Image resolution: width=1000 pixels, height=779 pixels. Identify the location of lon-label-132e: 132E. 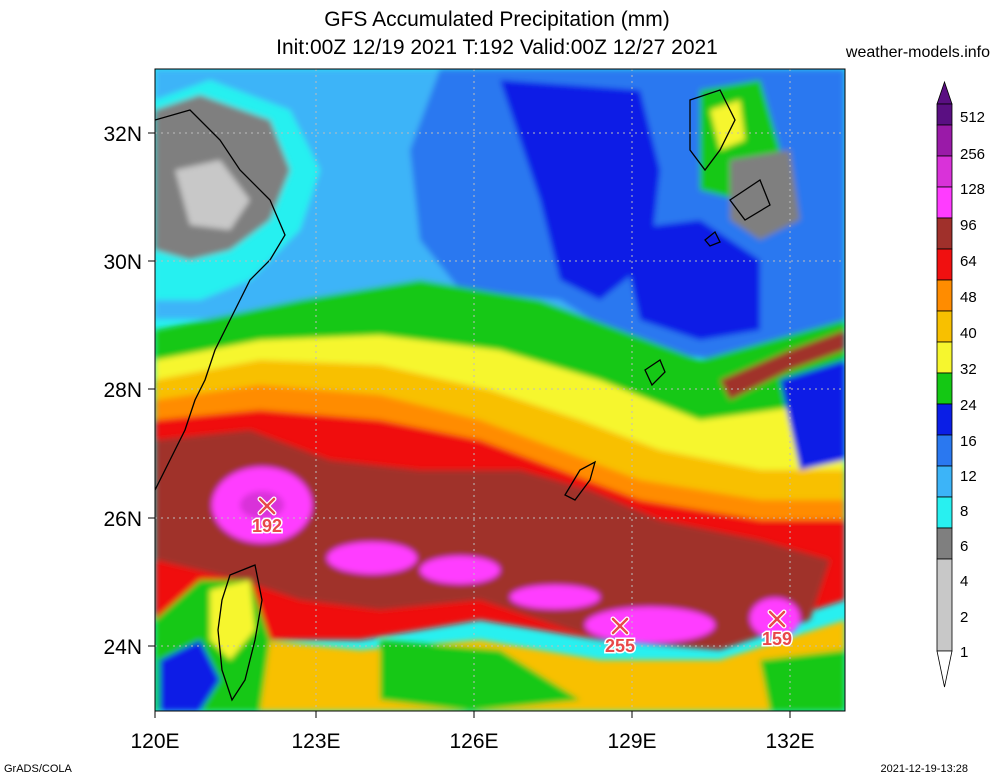
(789, 741).